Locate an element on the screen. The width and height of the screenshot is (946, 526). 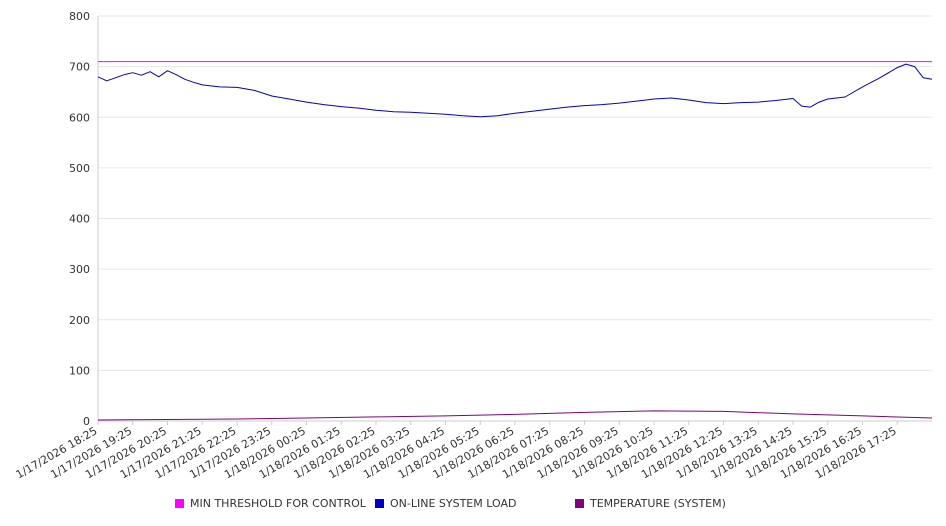
y-tick-label: 200 is located at coordinates (79, 320).